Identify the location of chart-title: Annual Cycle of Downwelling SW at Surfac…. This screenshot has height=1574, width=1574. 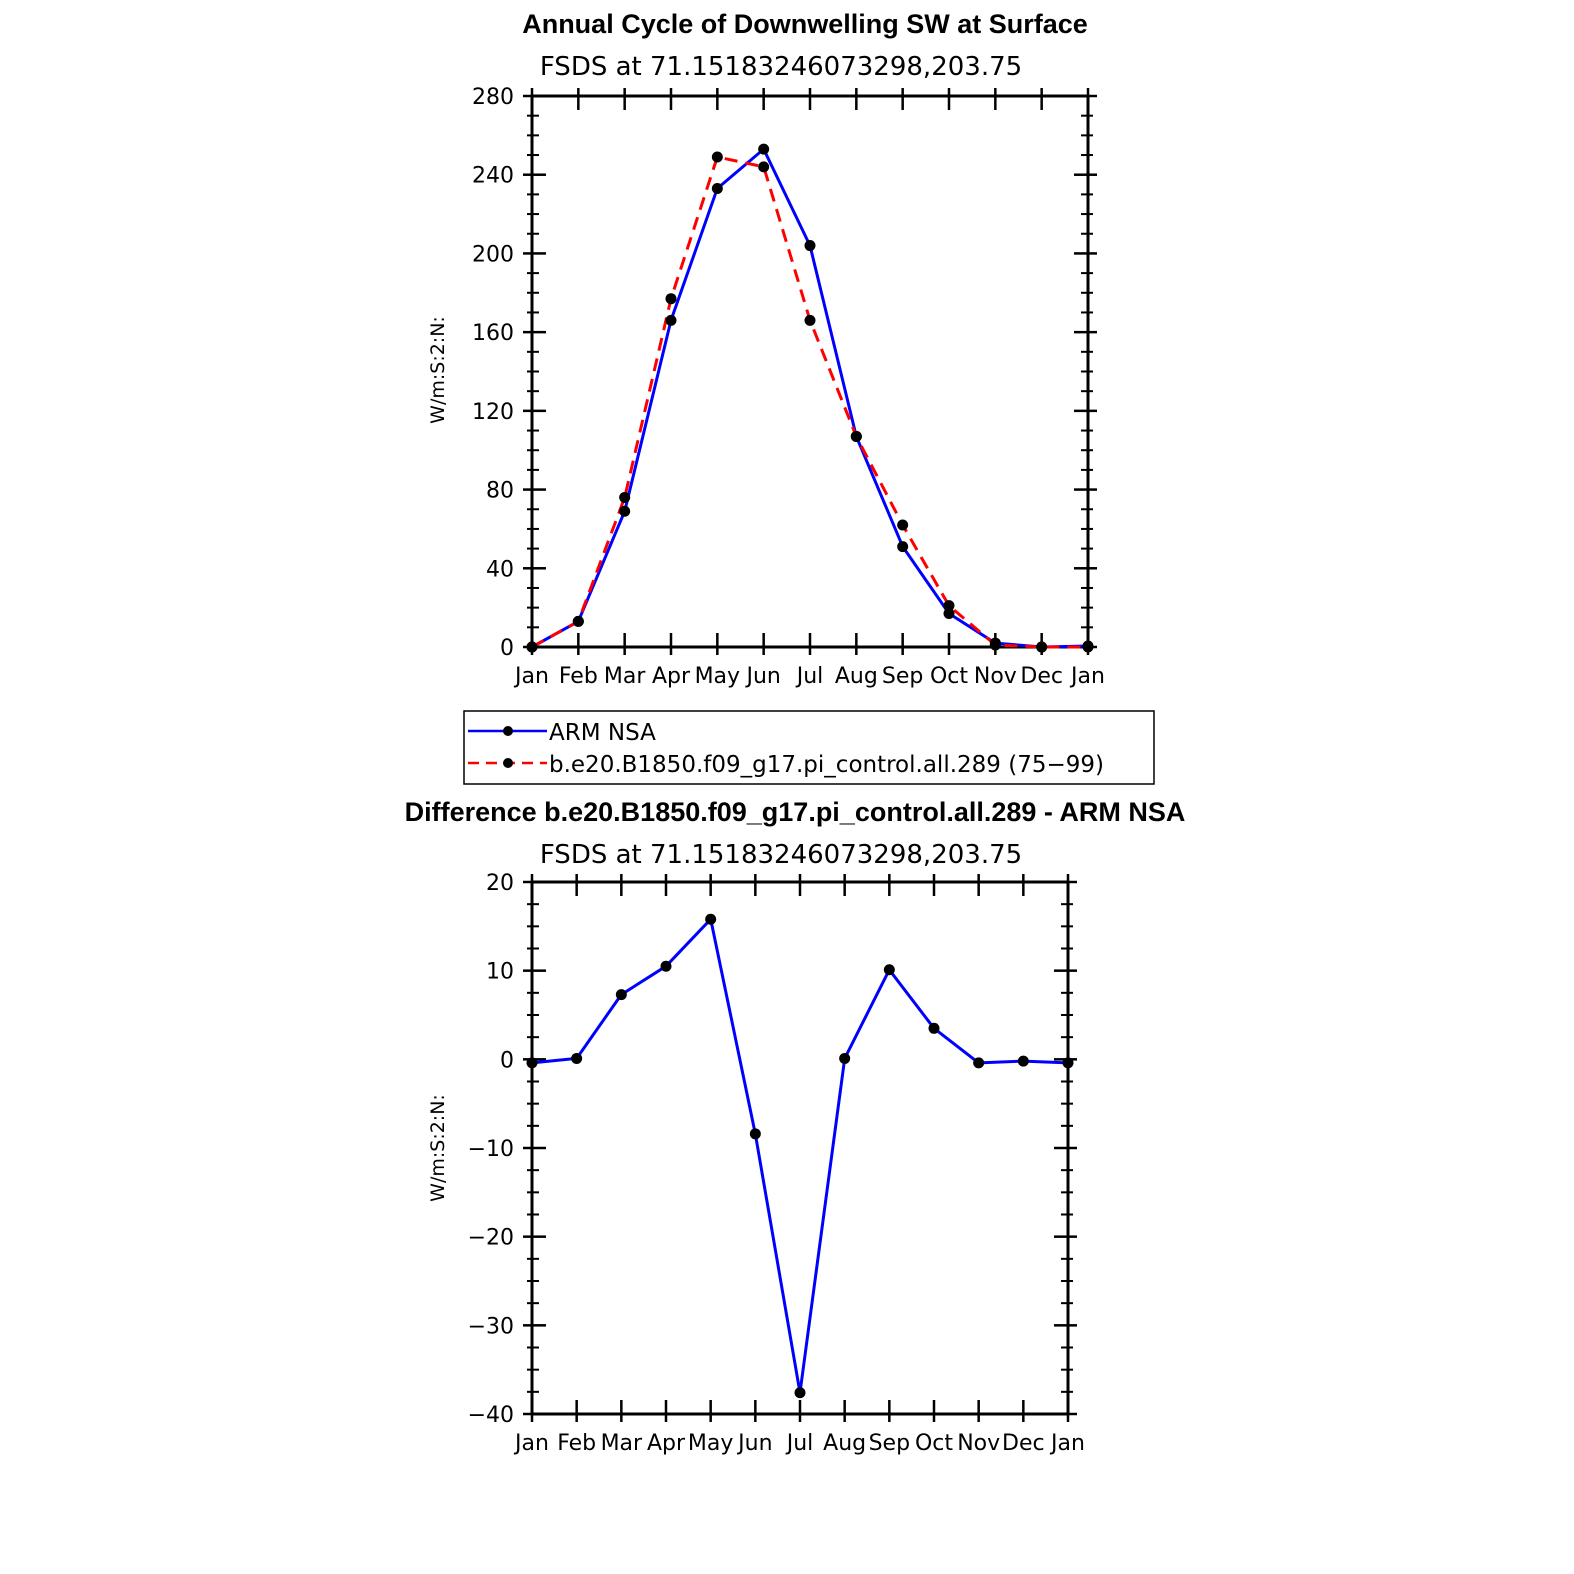
(805, 24).